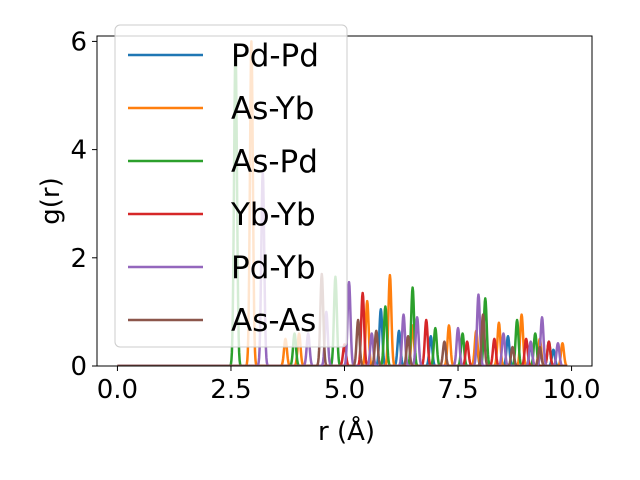 The height and width of the screenshot is (480, 640). I want to click on y-axis-label: g(r), so click(51, 200).